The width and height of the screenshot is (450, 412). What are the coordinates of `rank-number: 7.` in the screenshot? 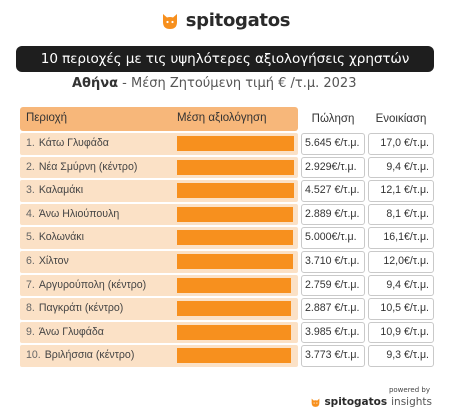 It's located at (30, 284).